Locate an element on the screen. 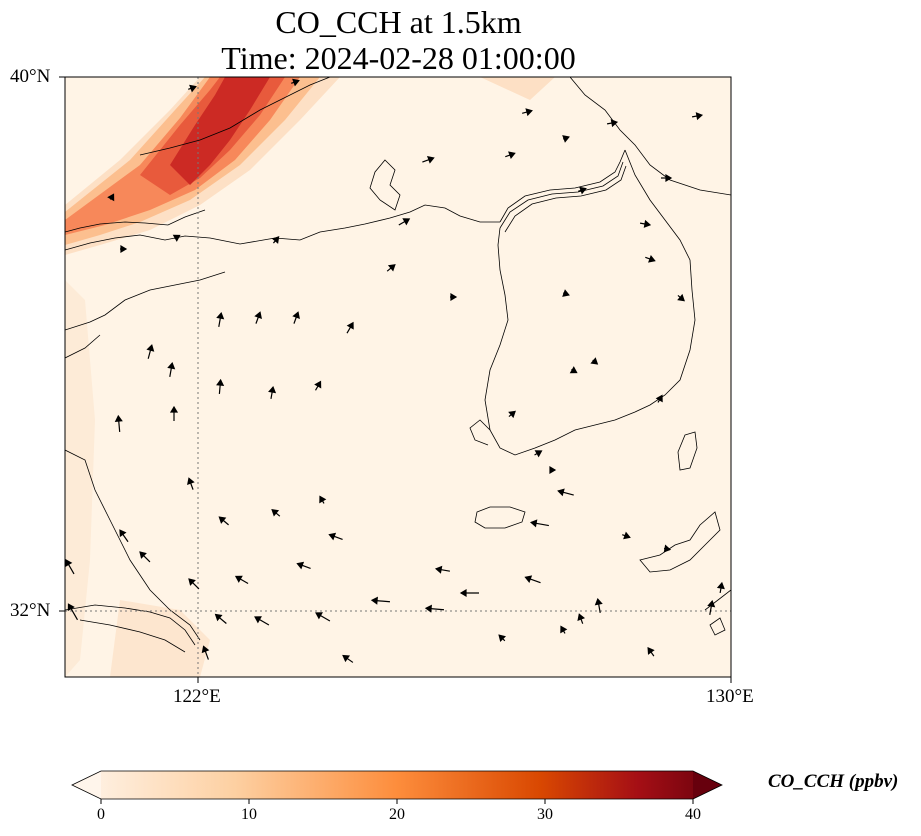 Image resolution: width=921 pixels, height=836 pixels. lon-tick-130e: 130°E is located at coordinates (730, 696).